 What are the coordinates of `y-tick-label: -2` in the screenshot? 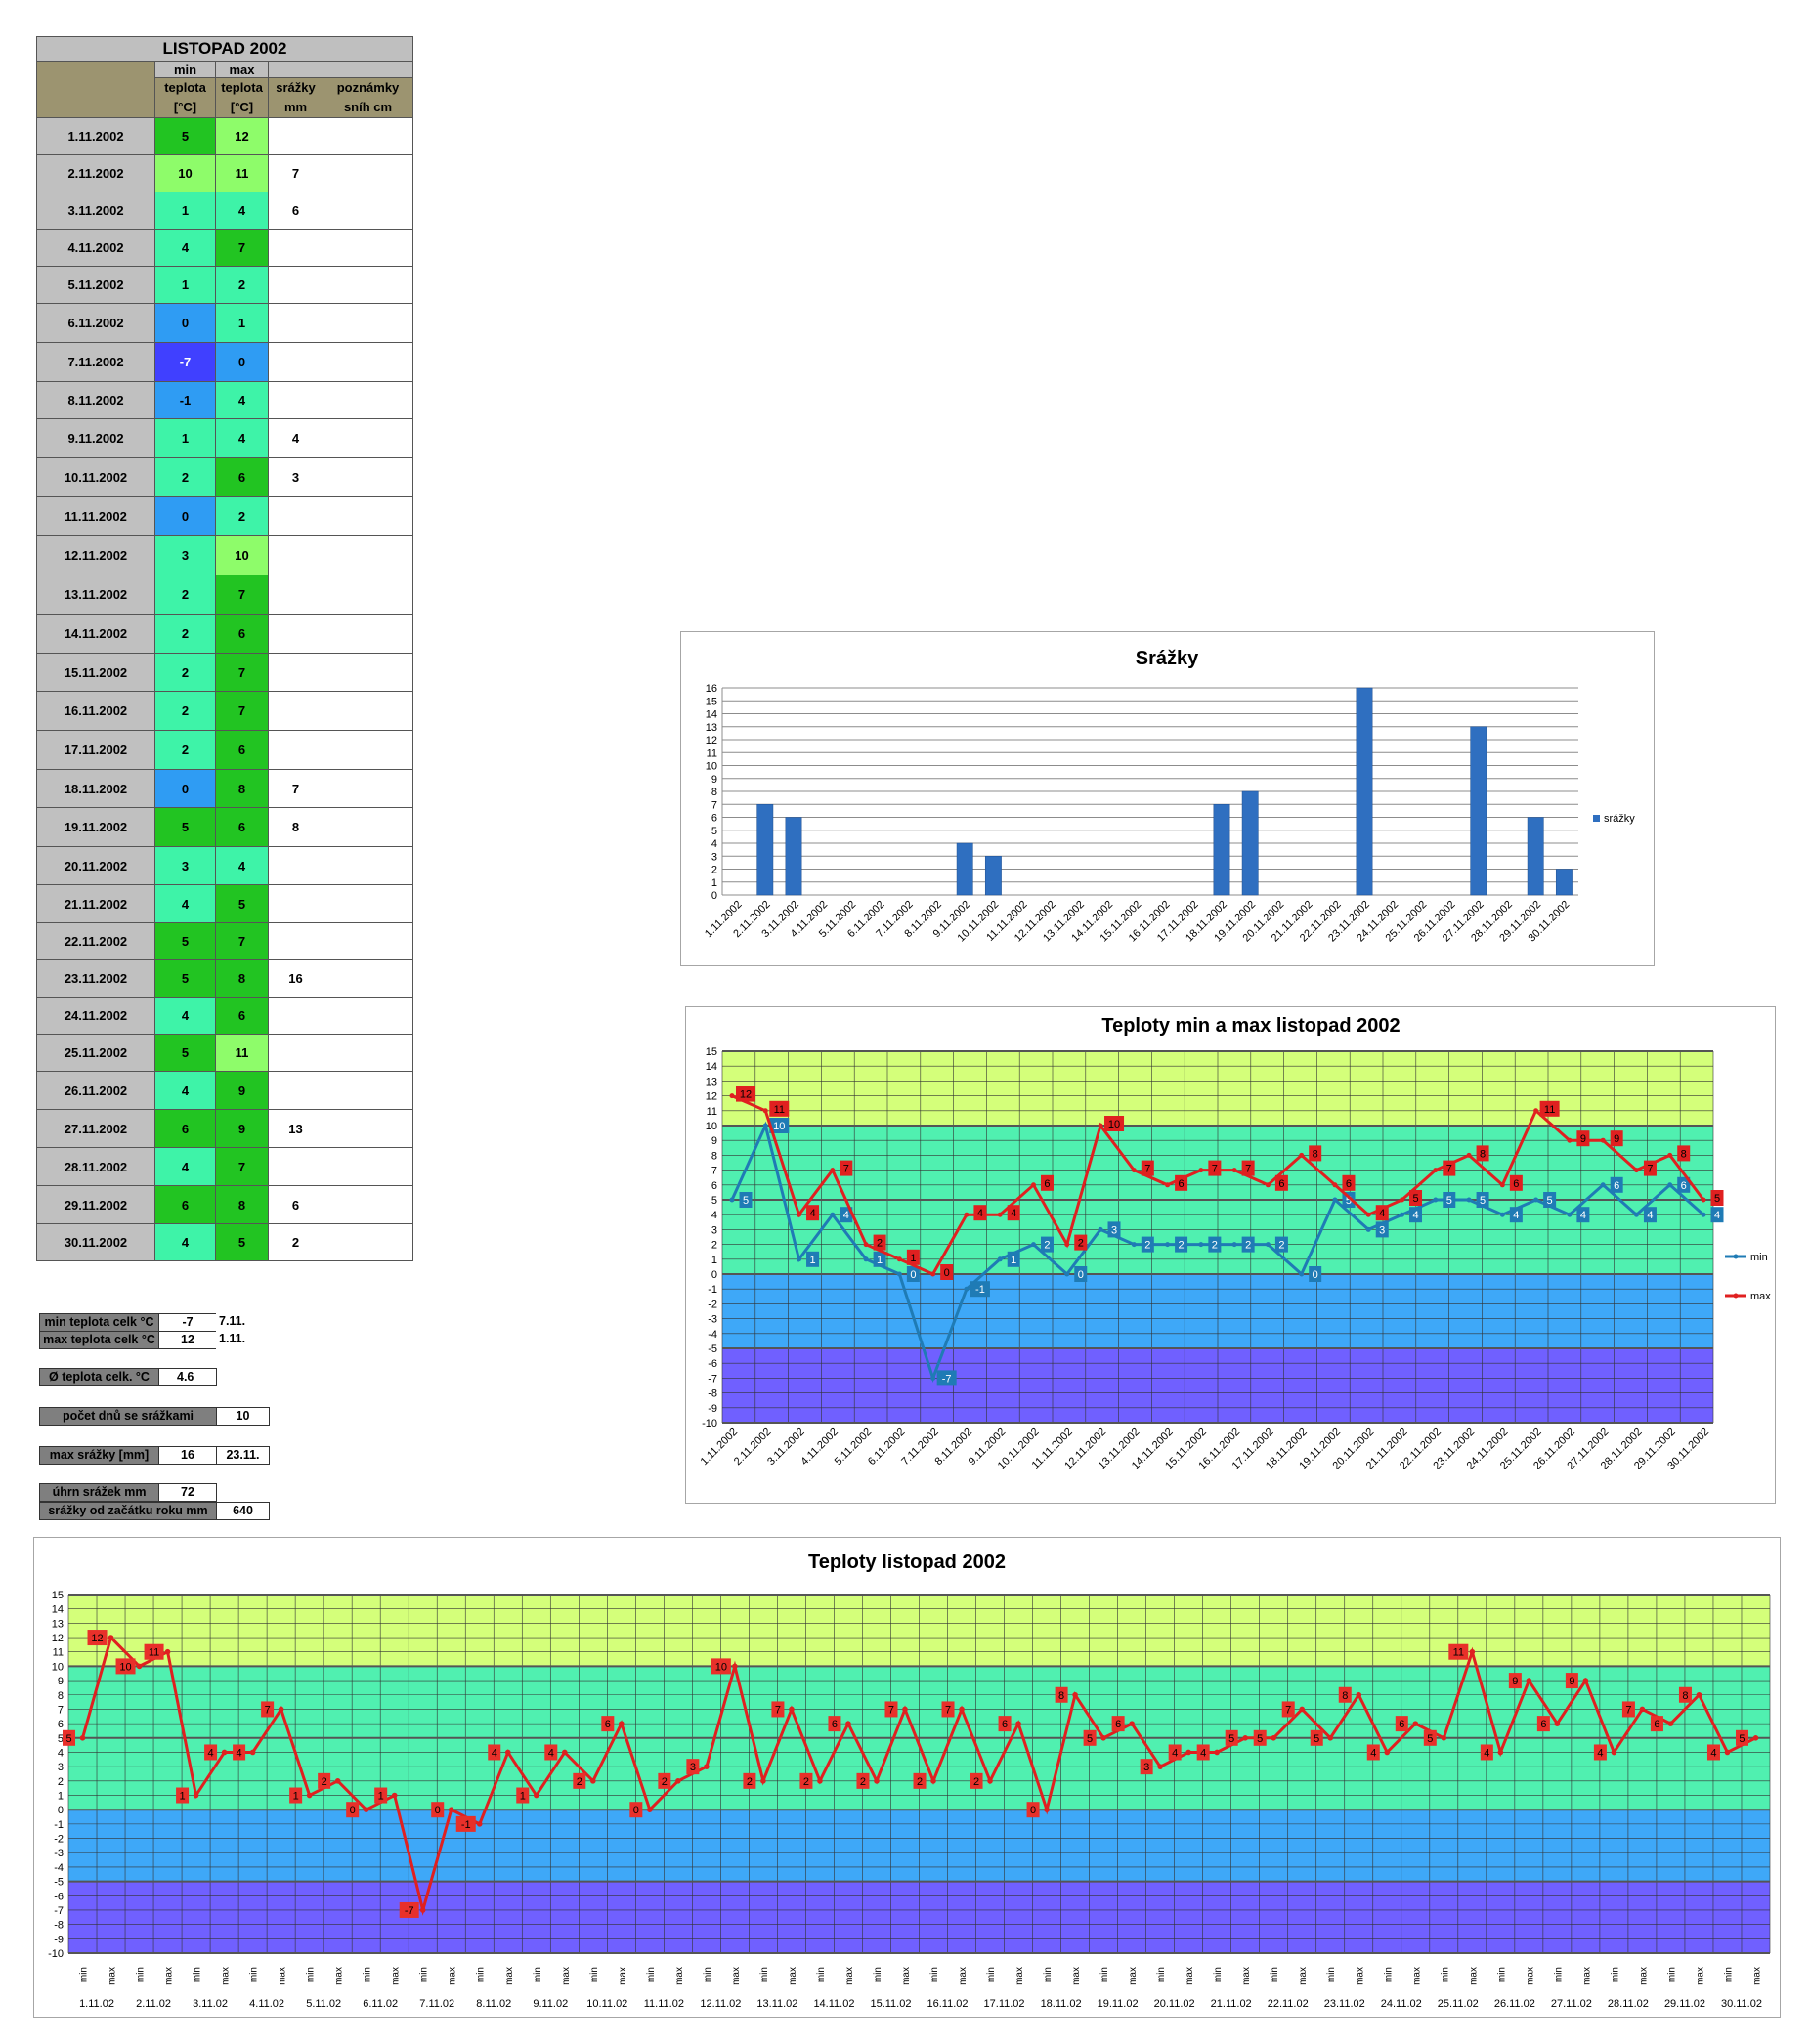 It's located at (712, 1304).